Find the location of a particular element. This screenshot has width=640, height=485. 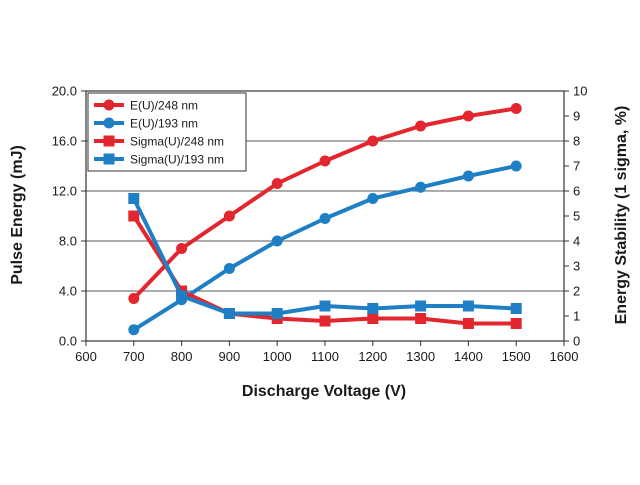

y-right-tick-label: 0 is located at coordinates (576, 341).